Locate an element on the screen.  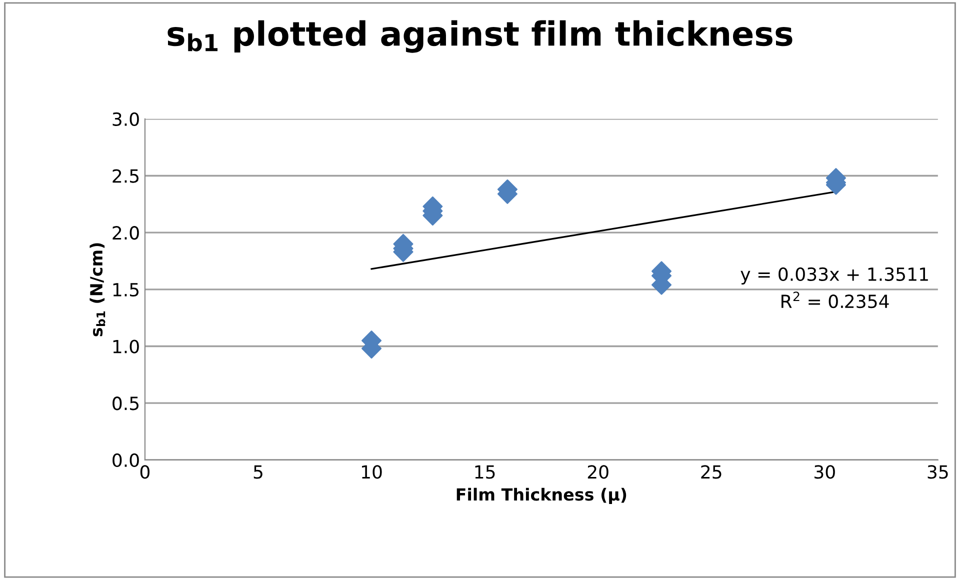
y-tick-label: 1.5 is located at coordinates (126, 290).